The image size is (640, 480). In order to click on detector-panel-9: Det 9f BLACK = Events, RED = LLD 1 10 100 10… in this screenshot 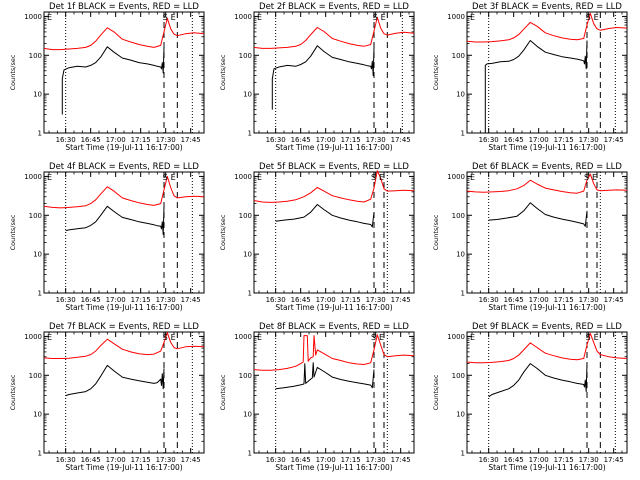, I will do `click(530, 397)`.